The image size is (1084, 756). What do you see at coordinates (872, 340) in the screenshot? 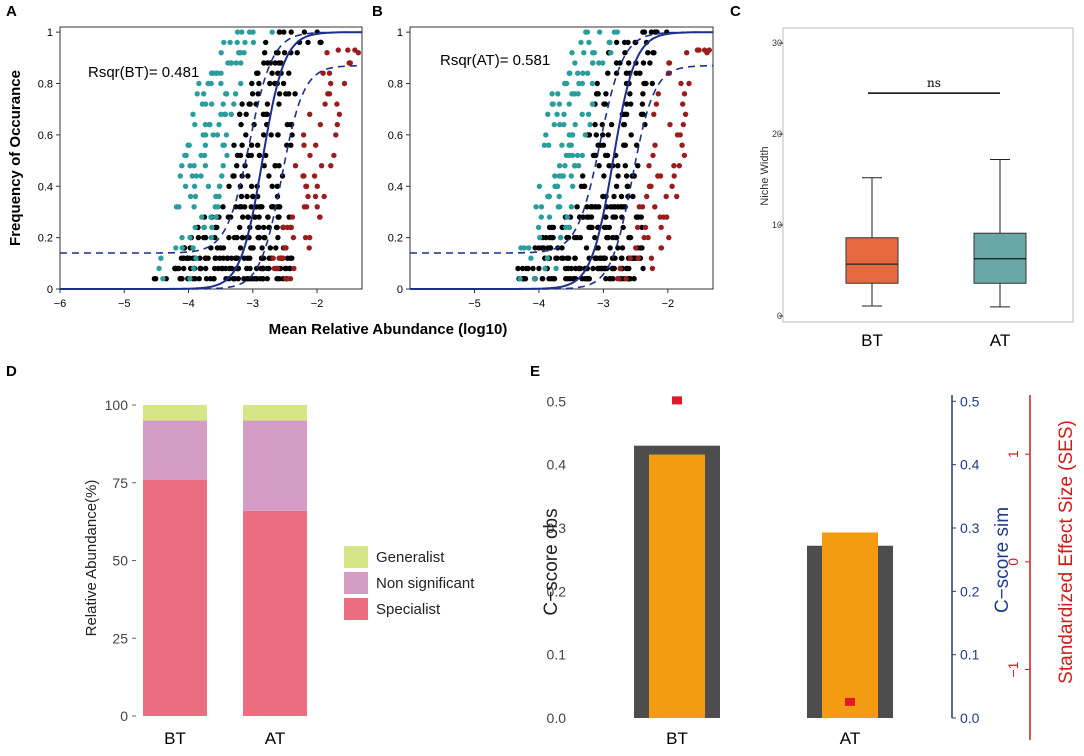
I see `x-tick-label: BT` at bounding box center [872, 340].